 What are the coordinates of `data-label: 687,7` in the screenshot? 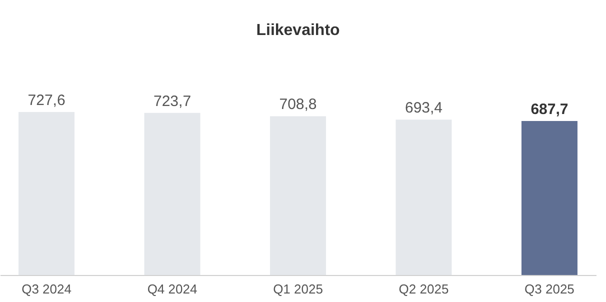 It's located at (549, 109).